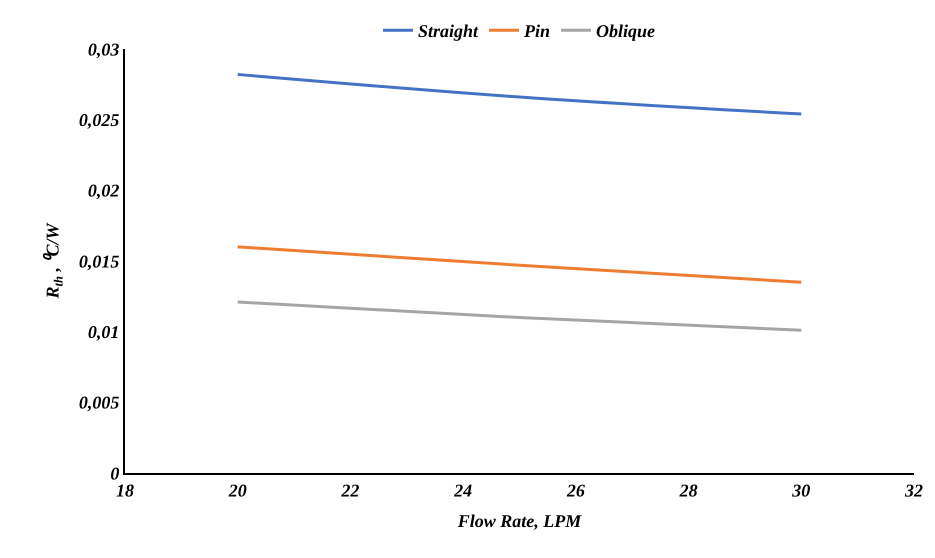  Describe the element at coordinates (519, 521) in the screenshot. I see `x-axis-title: Flow Rate, LPM` at that location.